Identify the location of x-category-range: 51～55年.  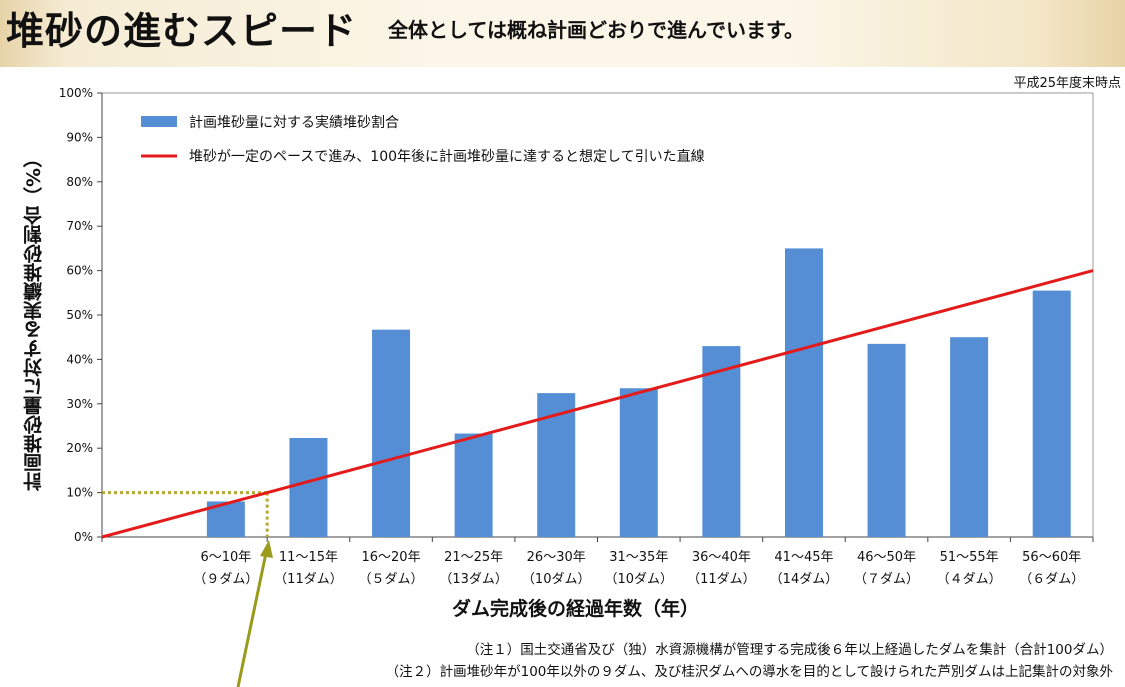
(969, 557).